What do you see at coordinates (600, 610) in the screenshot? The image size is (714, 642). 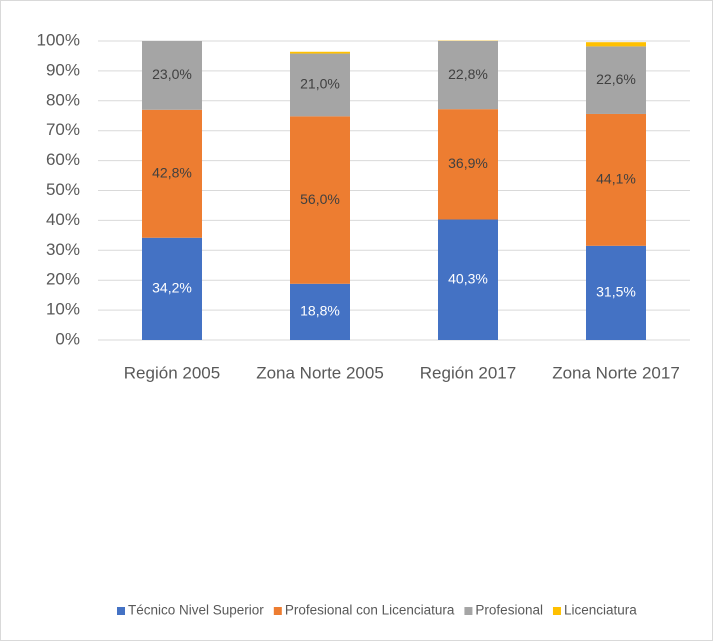 I see `legend-label: Licenciatura` at bounding box center [600, 610].